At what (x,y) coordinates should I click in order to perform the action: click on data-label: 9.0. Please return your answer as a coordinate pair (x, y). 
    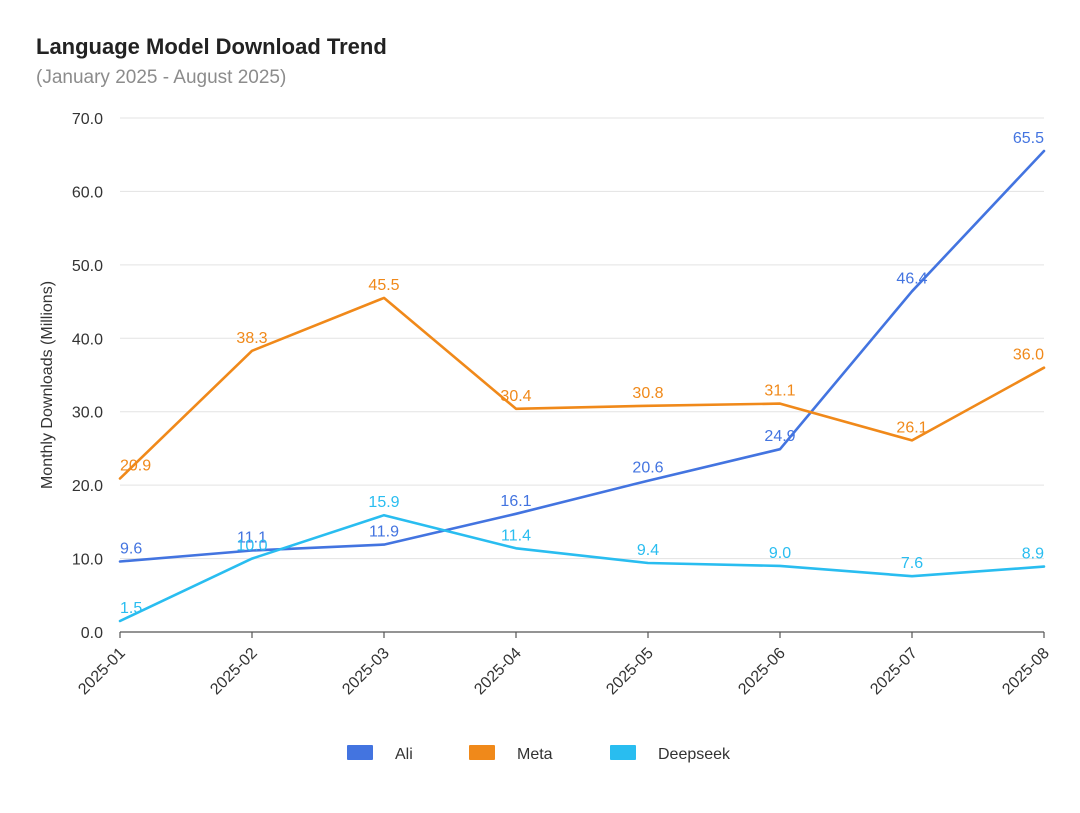
    Looking at the image, I should click on (780, 553).